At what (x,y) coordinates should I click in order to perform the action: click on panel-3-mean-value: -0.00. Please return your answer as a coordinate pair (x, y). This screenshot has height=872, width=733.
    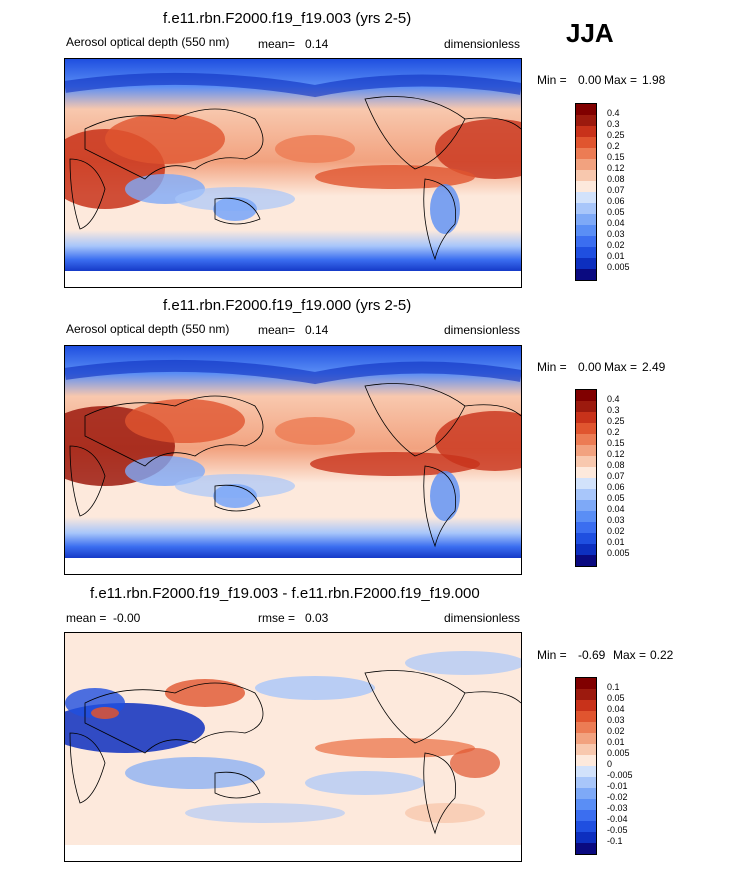
    Looking at the image, I should click on (127, 618).